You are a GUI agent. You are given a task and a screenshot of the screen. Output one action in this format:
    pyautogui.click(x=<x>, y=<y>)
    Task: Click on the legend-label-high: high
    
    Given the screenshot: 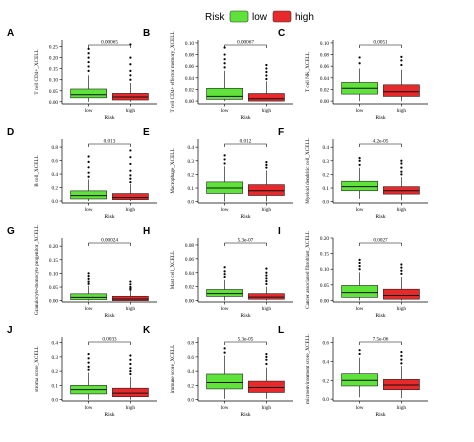 What is the action you would take?
    pyautogui.click(x=304, y=17)
    